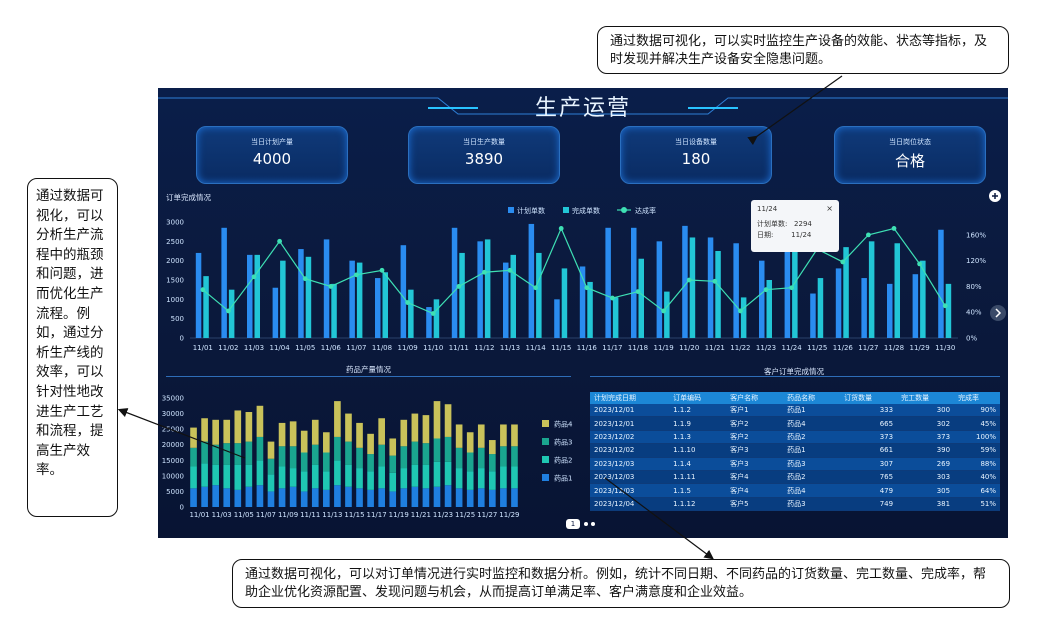 The height and width of the screenshot is (632, 1038). What do you see at coordinates (310, 515) in the screenshot?
I see `x-tick-label: 11/11` at bounding box center [310, 515].